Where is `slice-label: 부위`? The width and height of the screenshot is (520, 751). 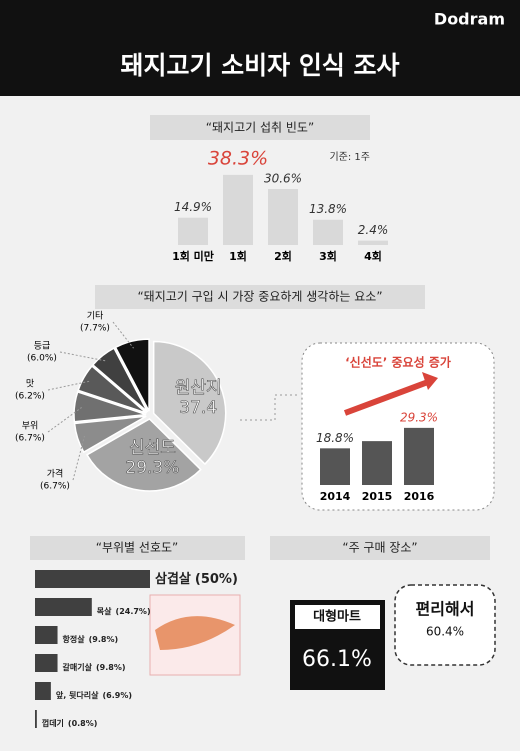 slice-label: 부위 is located at coordinates (30, 426).